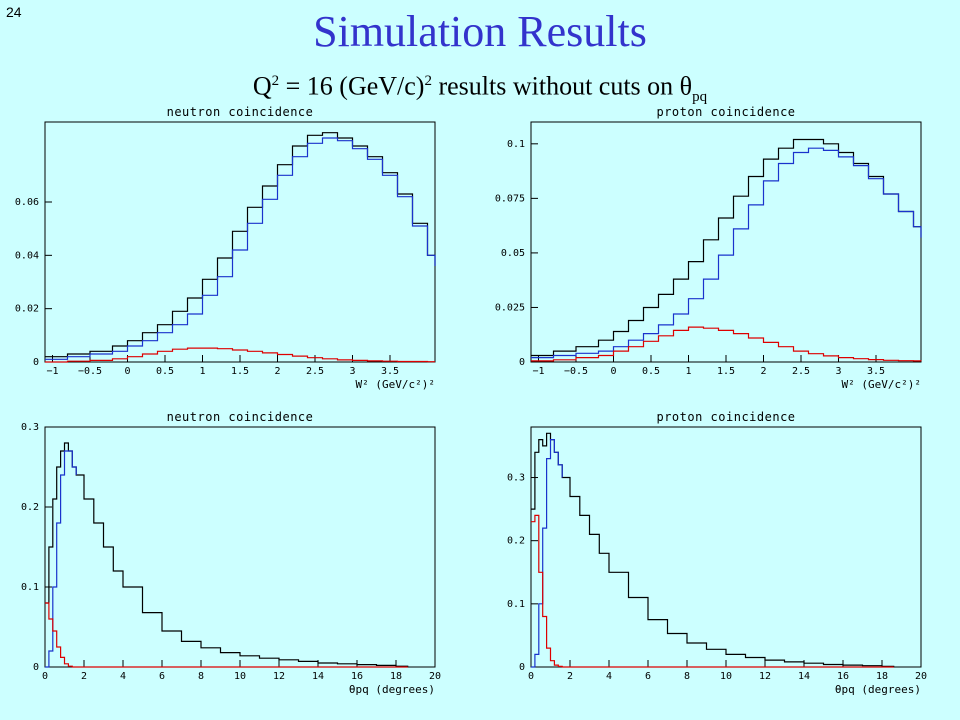 This screenshot has width=960, height=720. What do you see at coordinates (27, 309) in the screenshot?
I see `y-tick-label: 0.02` at bounding box center [27, 309].